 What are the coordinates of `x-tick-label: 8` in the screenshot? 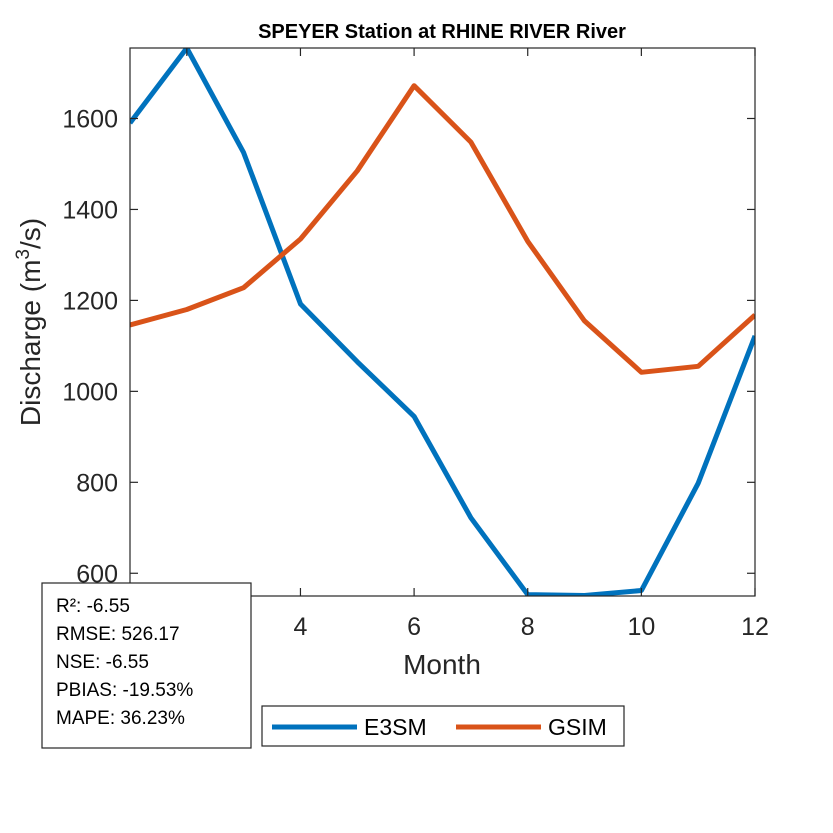 It's located at (528, 627).